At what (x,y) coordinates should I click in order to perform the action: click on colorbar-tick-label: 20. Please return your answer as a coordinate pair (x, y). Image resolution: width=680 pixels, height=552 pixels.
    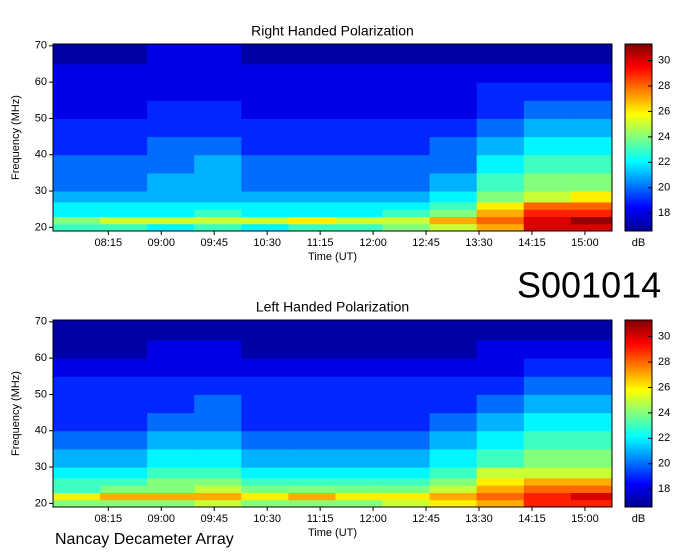
    Looking at the image, I should click on (664, 188).